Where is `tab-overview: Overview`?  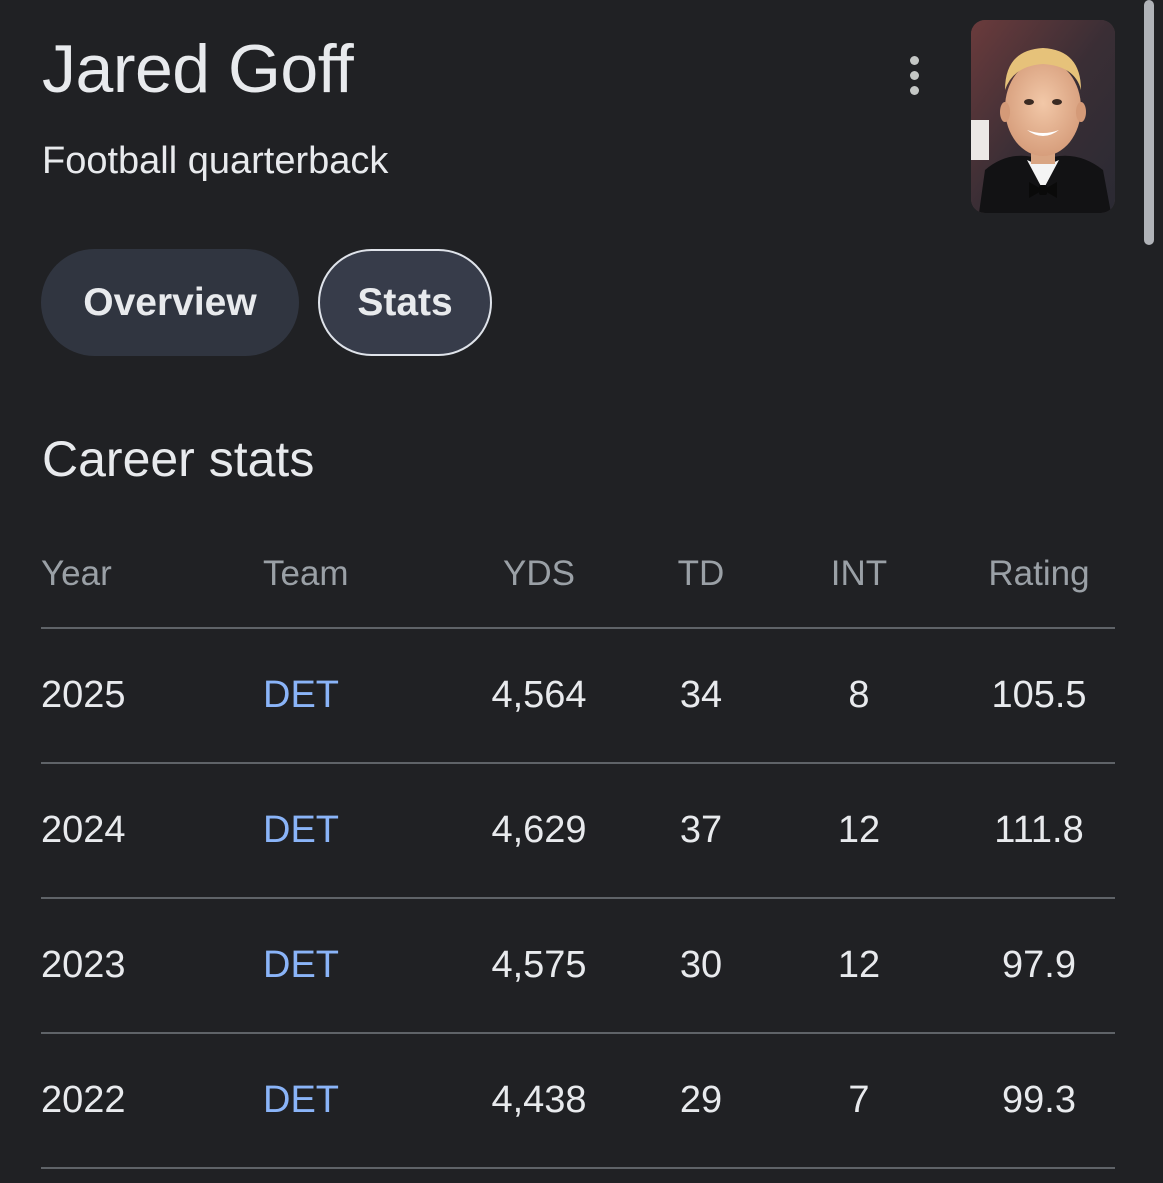 tab-overview: Overview is located at coordinates (170, 302).